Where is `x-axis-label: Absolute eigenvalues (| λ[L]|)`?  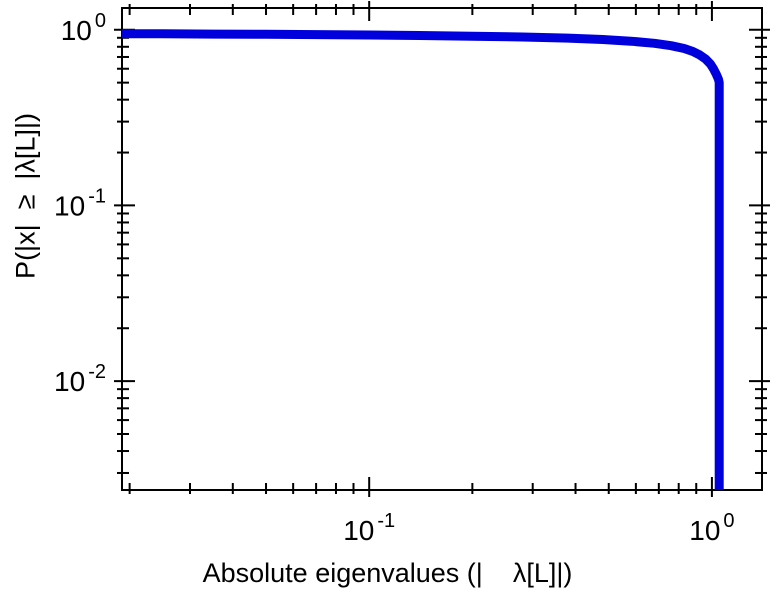
x-axis-label: Absolute eigenvalues (| λ[L]|) is located at coordinates (387, 573).